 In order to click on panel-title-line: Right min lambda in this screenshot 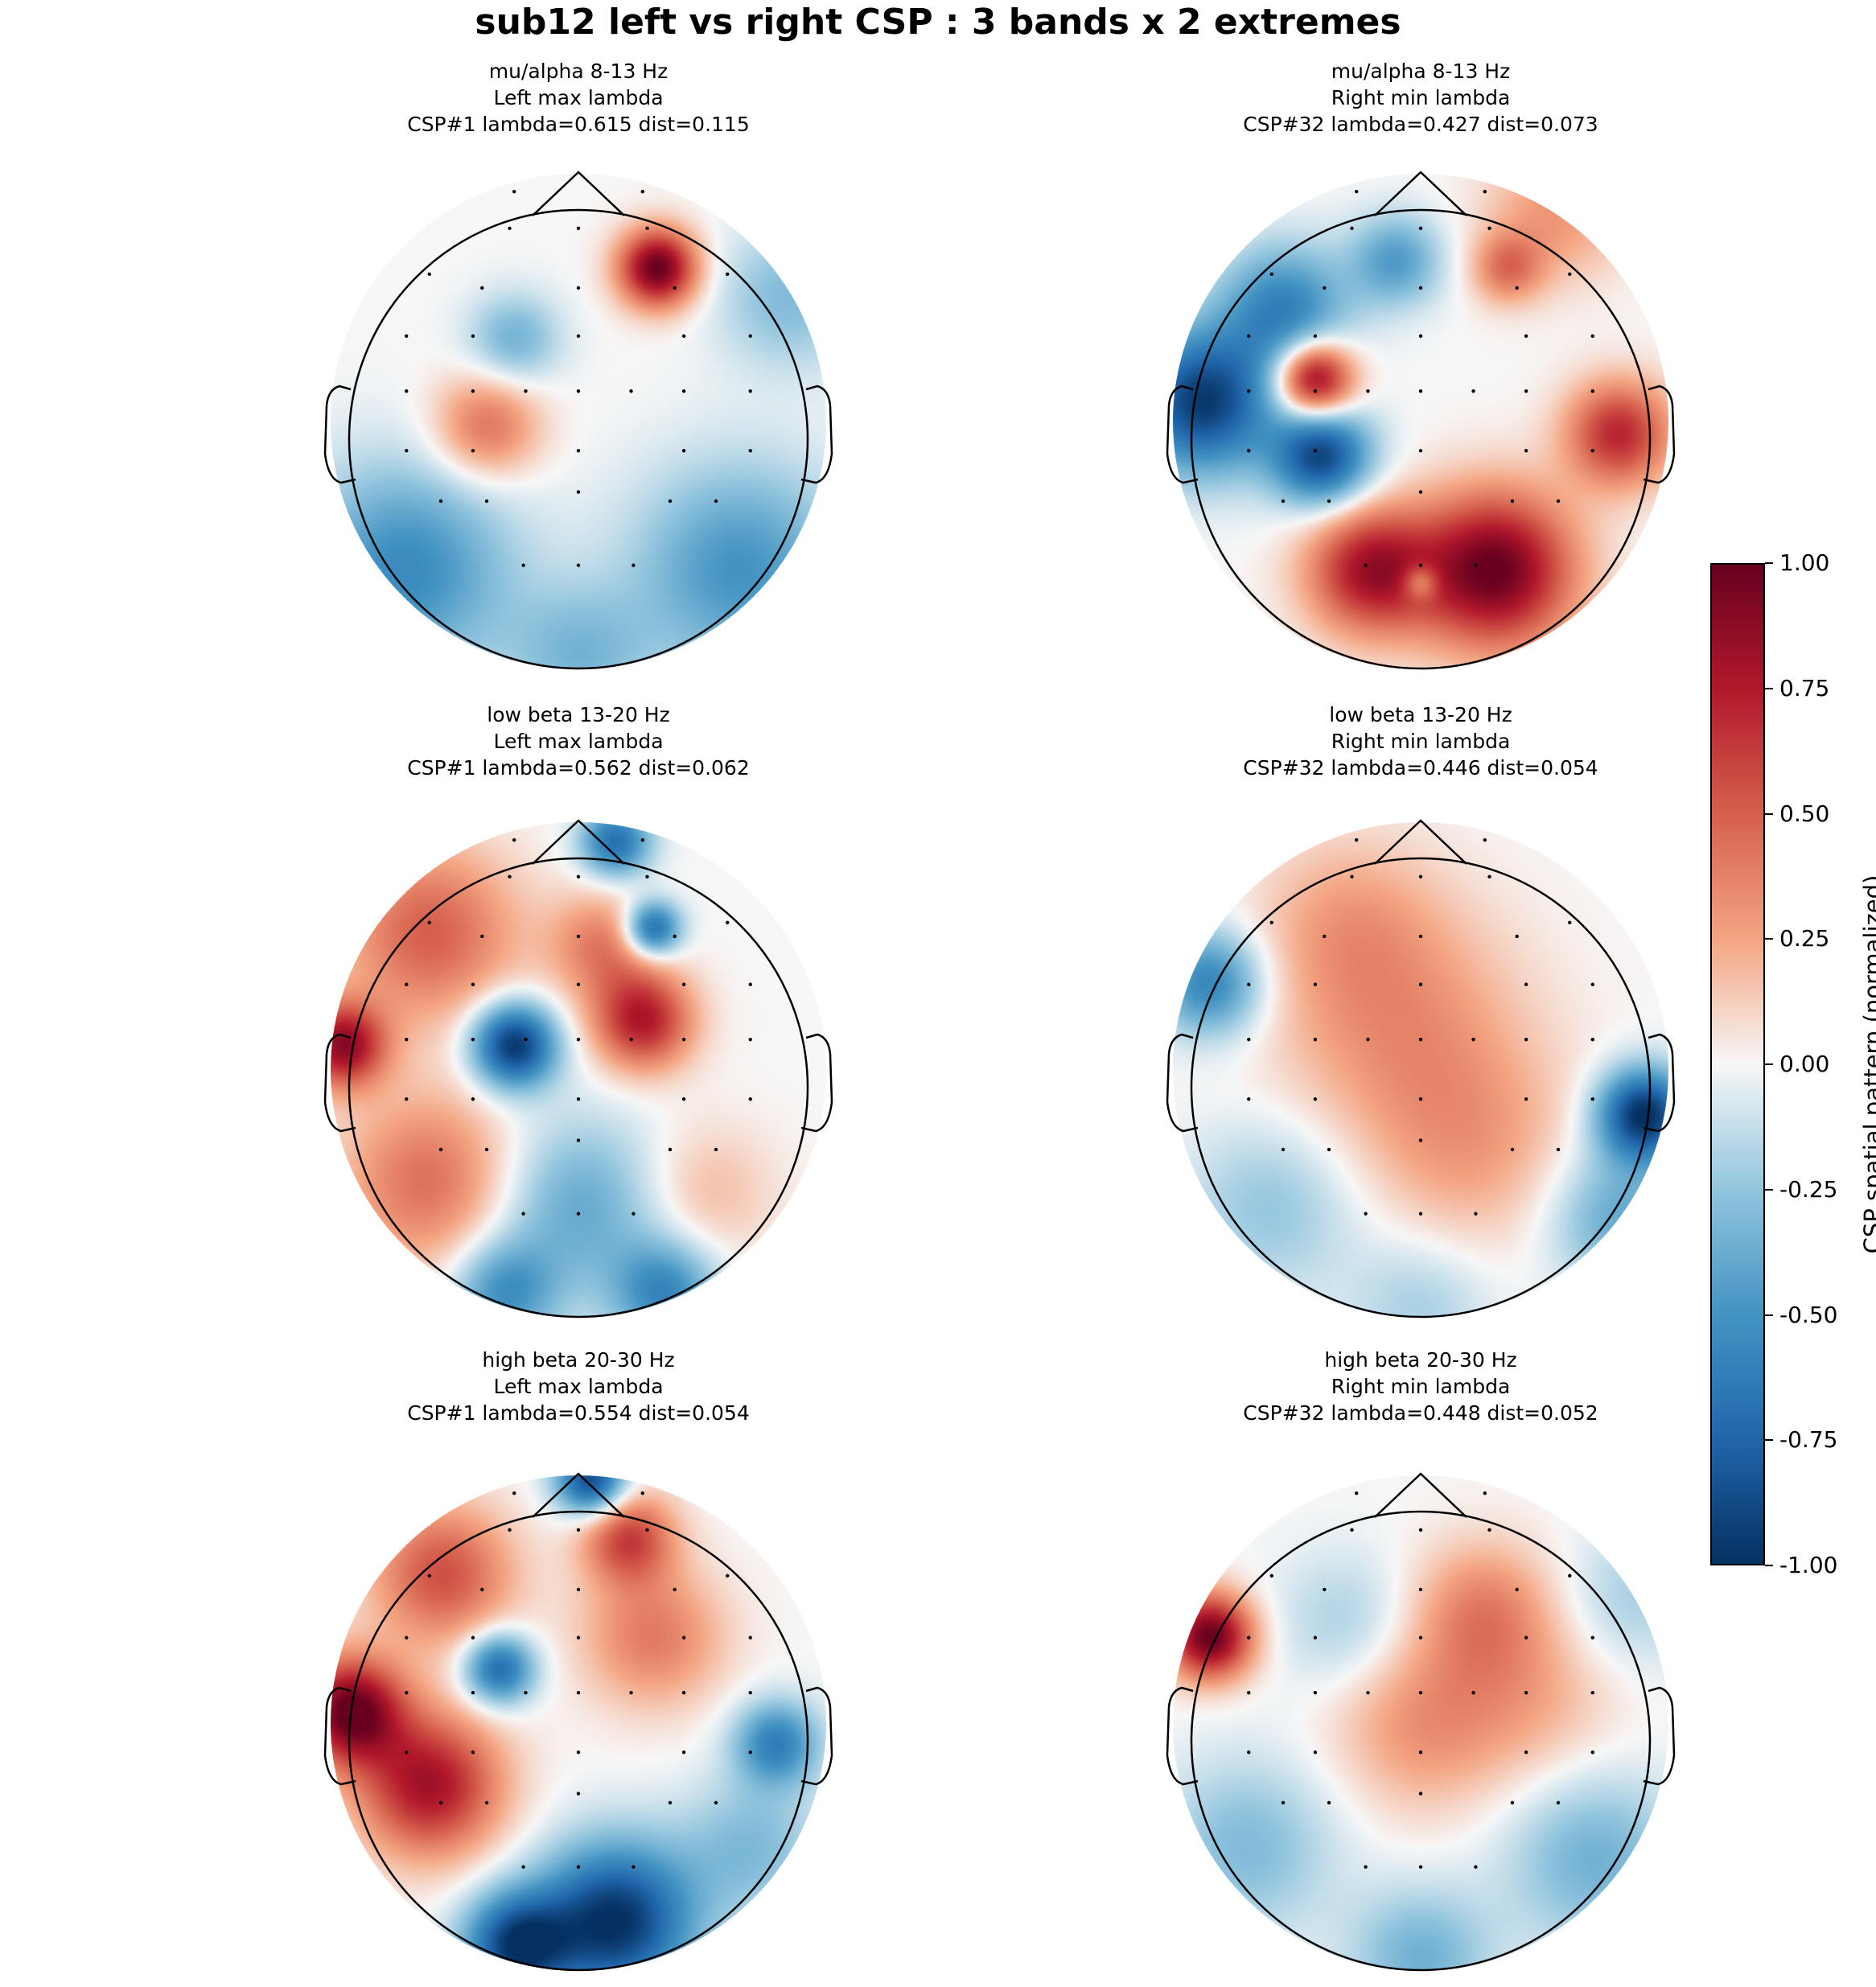, I will do `click(1421, 1386)`.